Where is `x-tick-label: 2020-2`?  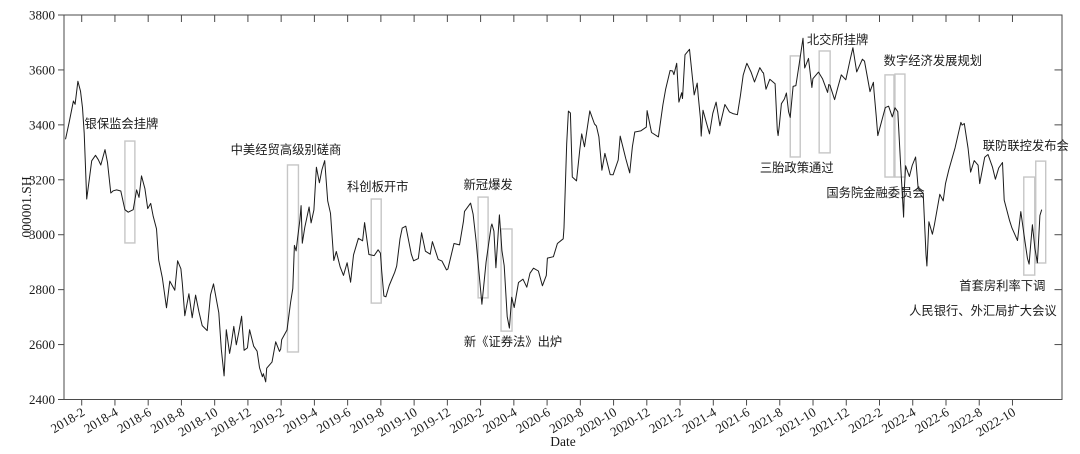 x-tick-label: 2020-2 is located at coordinates (466, 420).